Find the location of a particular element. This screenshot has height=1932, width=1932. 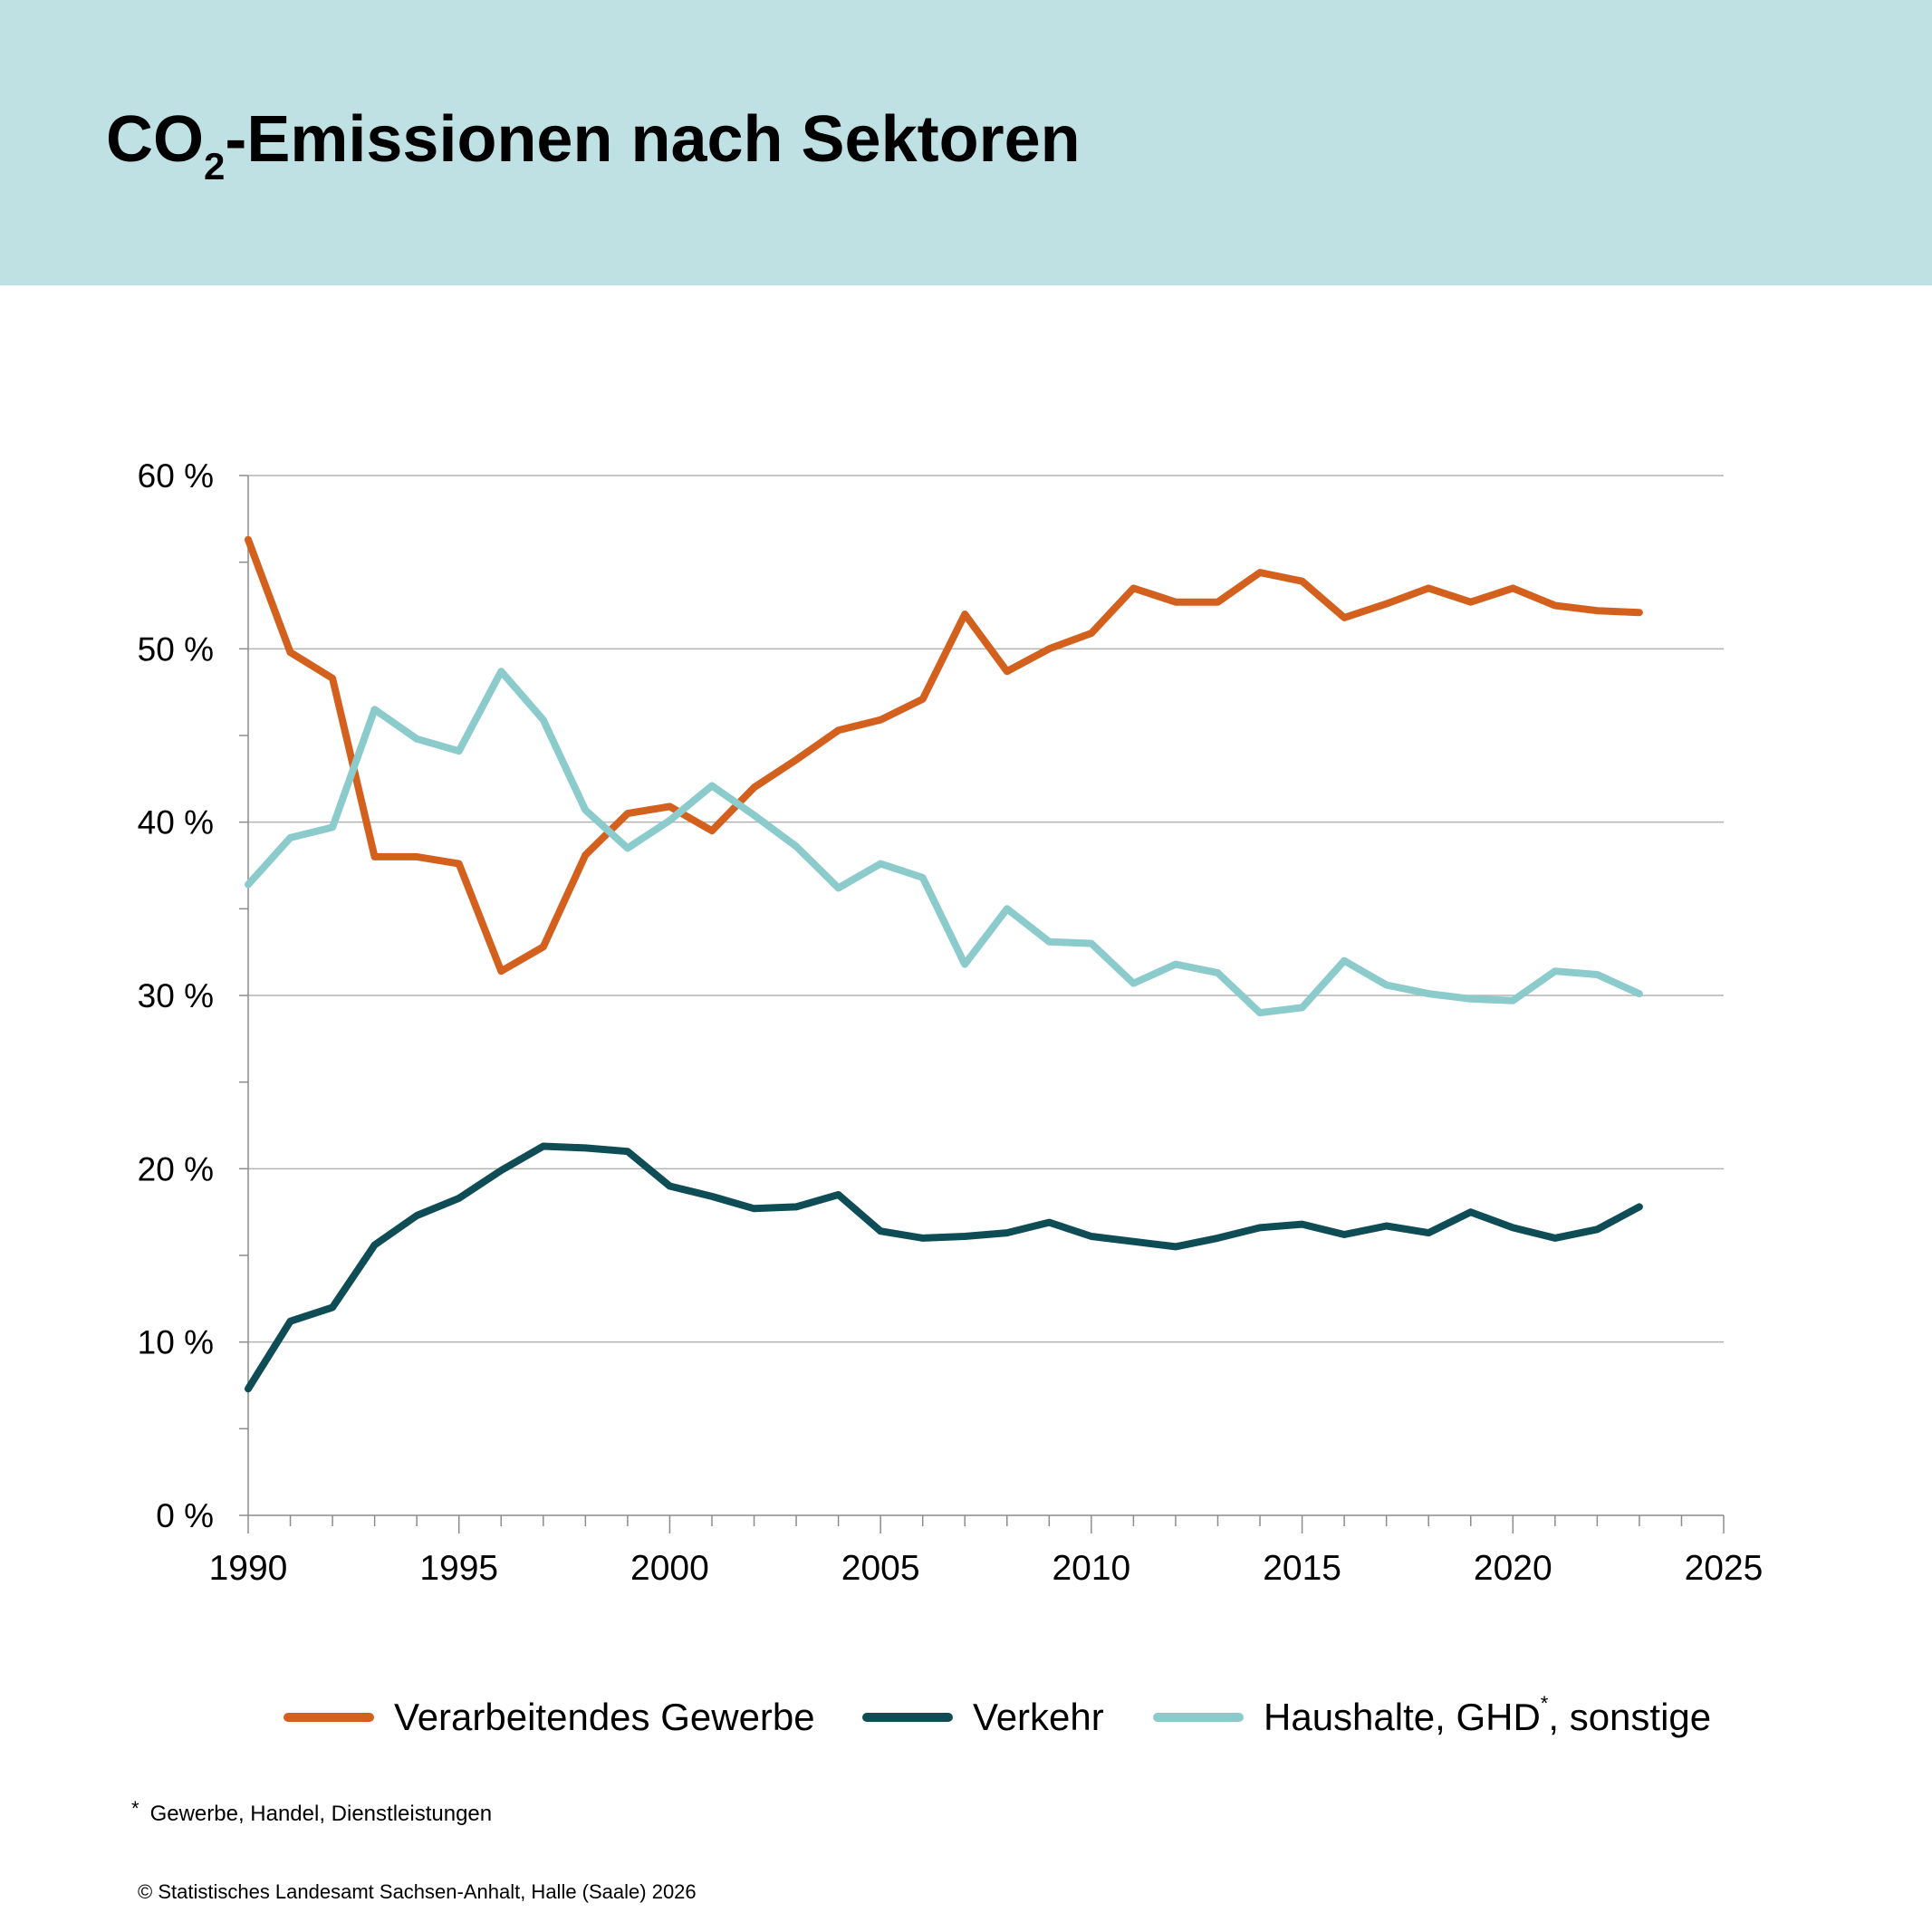

title-subscript: 2 is located at coordinates (215, 166).